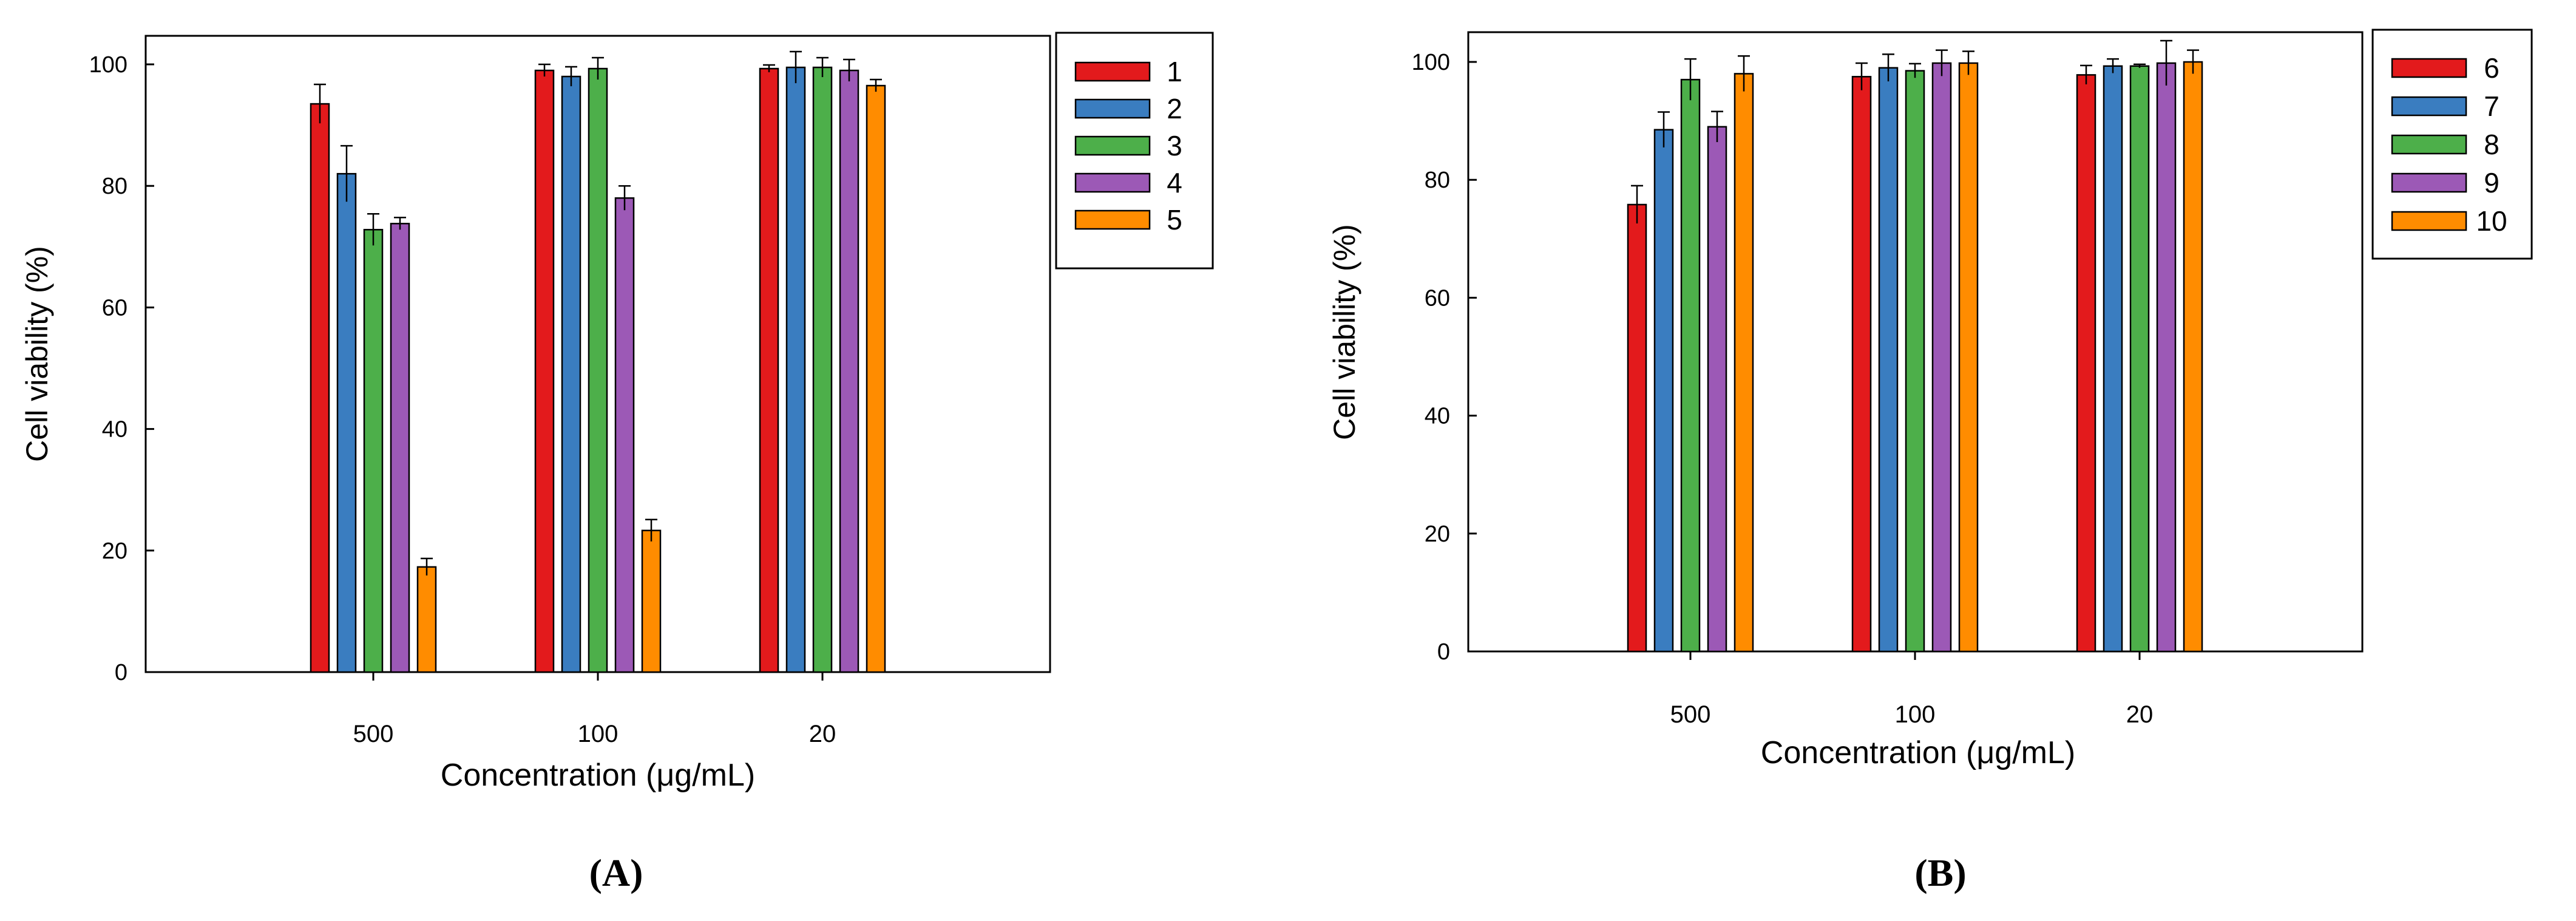 This screenshot has width=2576, height=921. I want to click on panel-a-y-tick-label: 0, so click(121, 672).